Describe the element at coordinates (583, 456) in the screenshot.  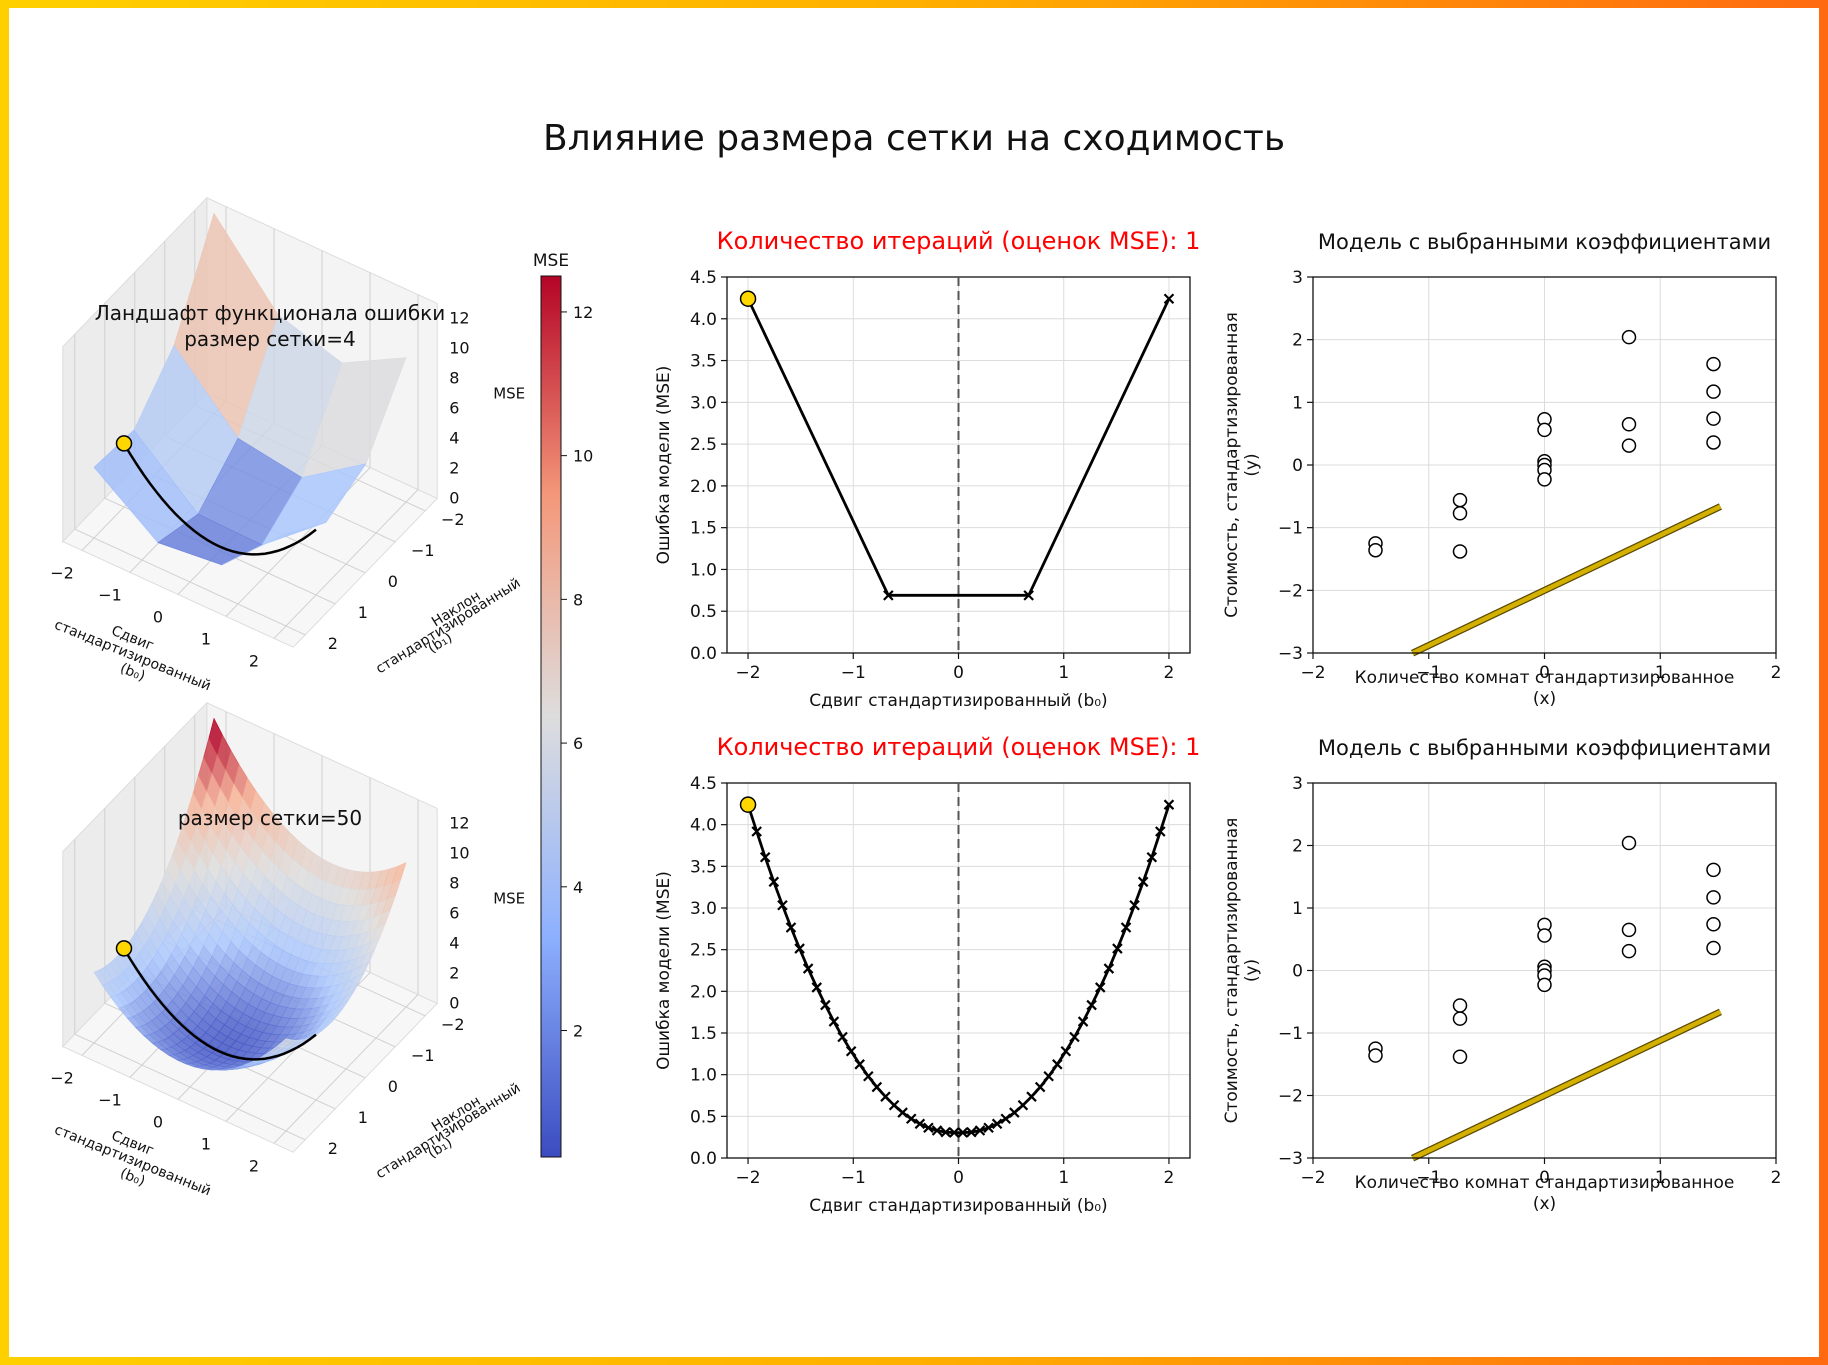
I see `colorbar-tick-label: 10` at that location.